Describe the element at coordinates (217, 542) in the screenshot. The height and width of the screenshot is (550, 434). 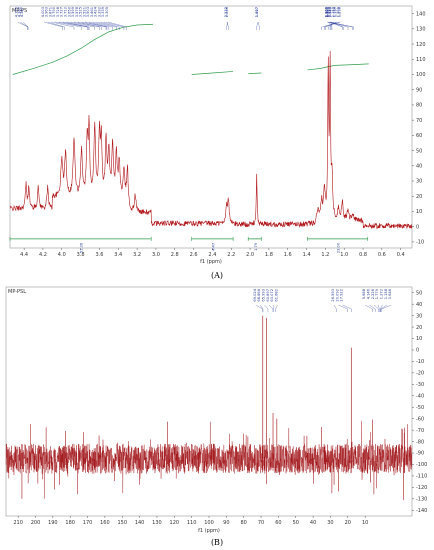
I see `caption-b: (B)` at that location.